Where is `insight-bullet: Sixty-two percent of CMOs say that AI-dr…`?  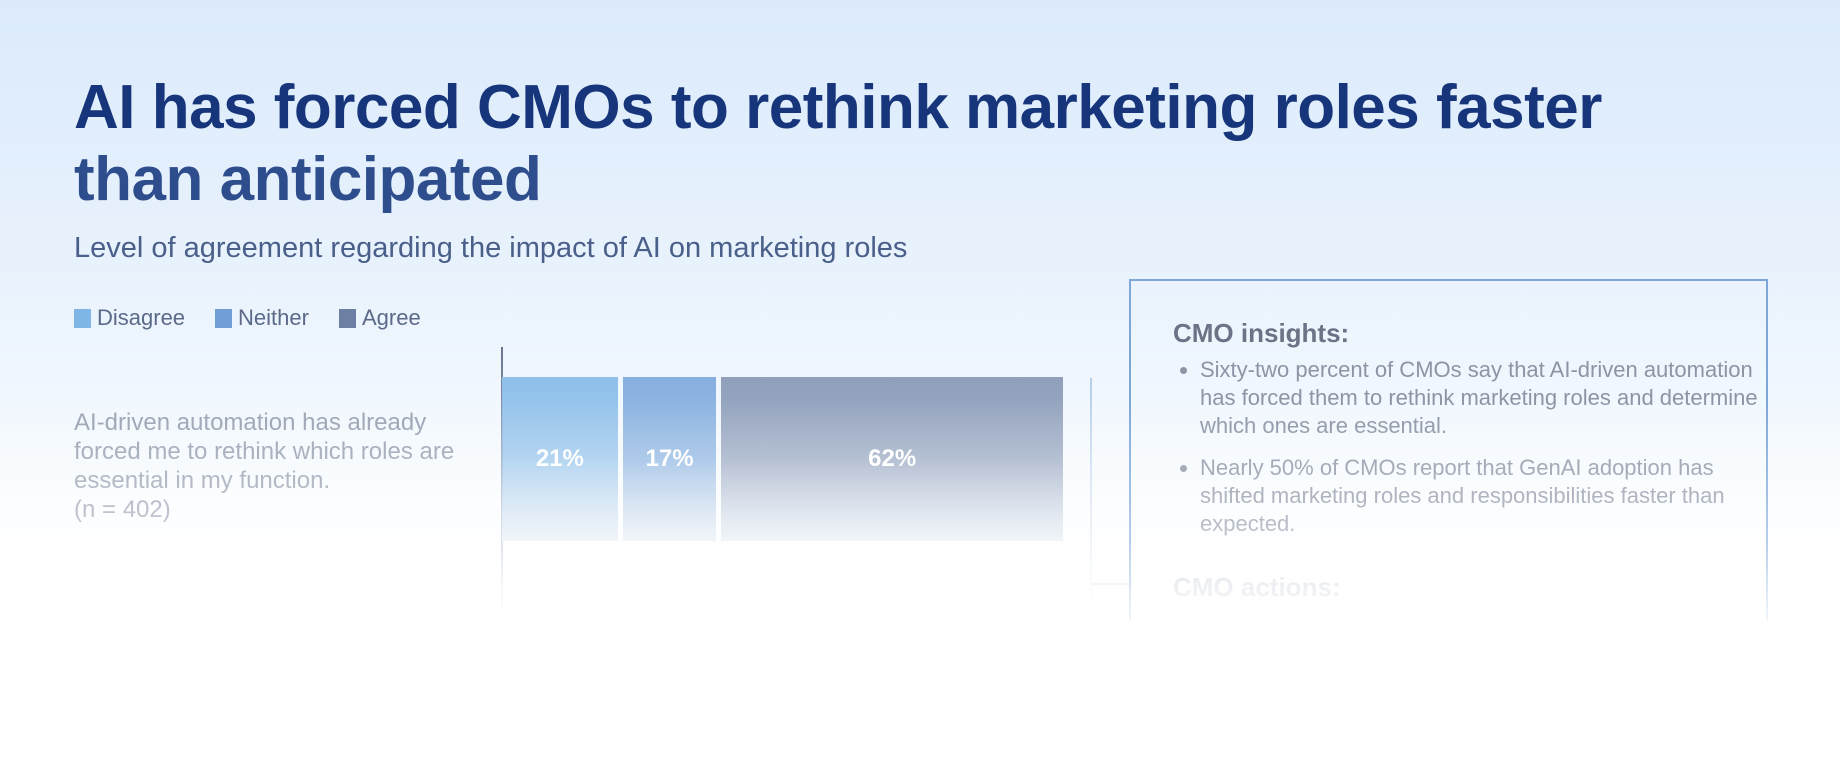 insight-bullet: Sixty-two percent of CMOs say that AI-dr… is located at coordinates (1480, 398).